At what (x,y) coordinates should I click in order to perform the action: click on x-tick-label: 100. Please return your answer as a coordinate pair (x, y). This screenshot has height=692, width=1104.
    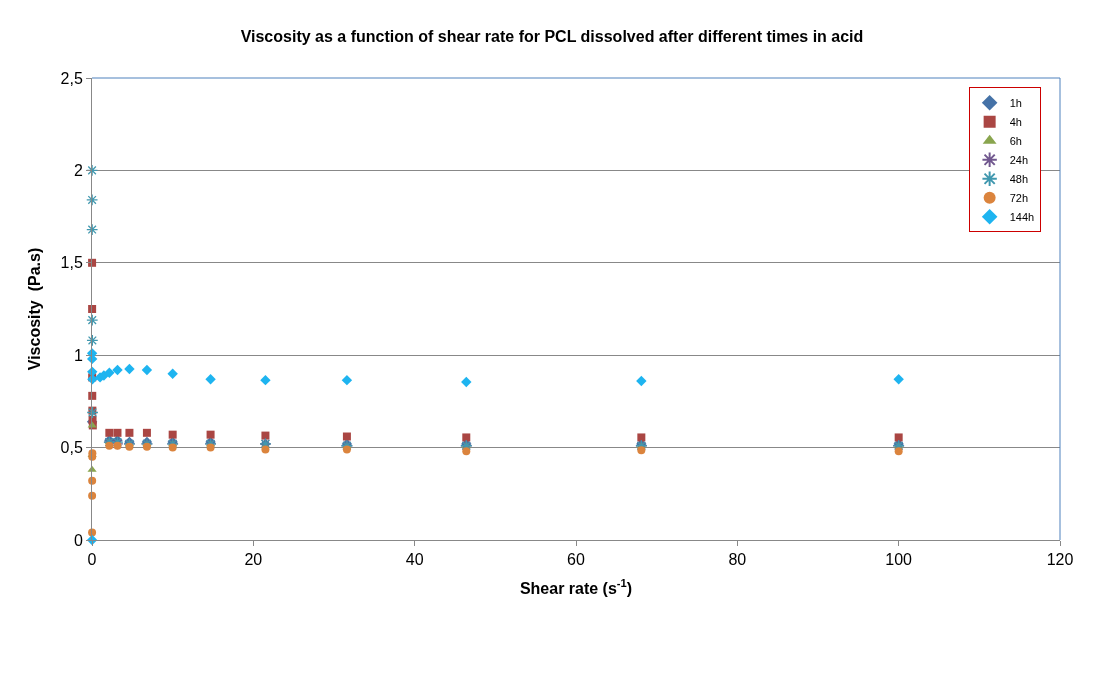
    Looking at the image, I should click on (899, 560).